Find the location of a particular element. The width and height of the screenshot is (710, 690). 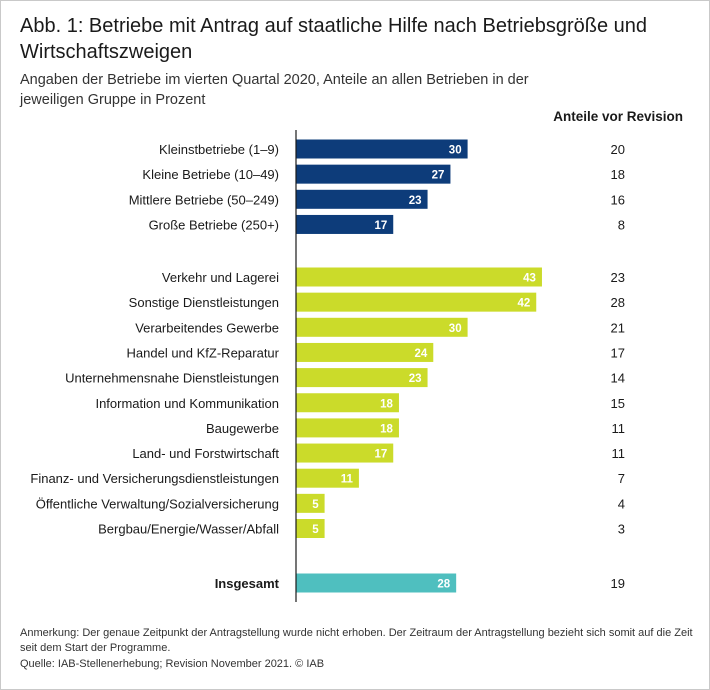

revision-value: 8 is located at coordinates (621, 224).